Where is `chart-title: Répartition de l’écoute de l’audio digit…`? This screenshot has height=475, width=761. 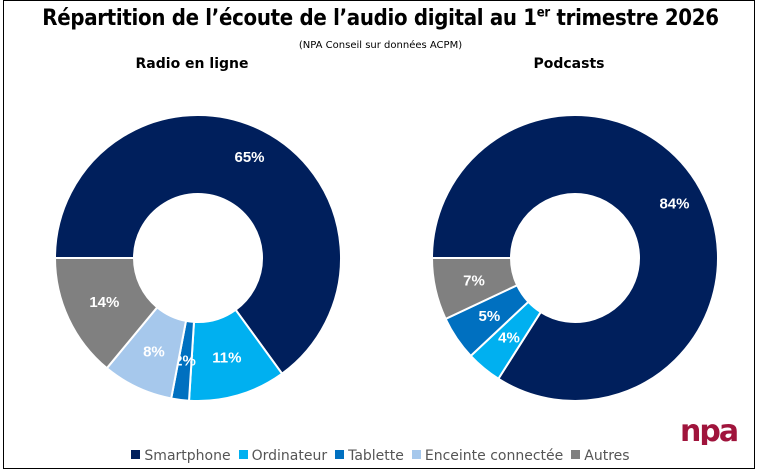 chart-title: Répartition de l’écoute de l’audio digit… is located at coordinates (380, 18).